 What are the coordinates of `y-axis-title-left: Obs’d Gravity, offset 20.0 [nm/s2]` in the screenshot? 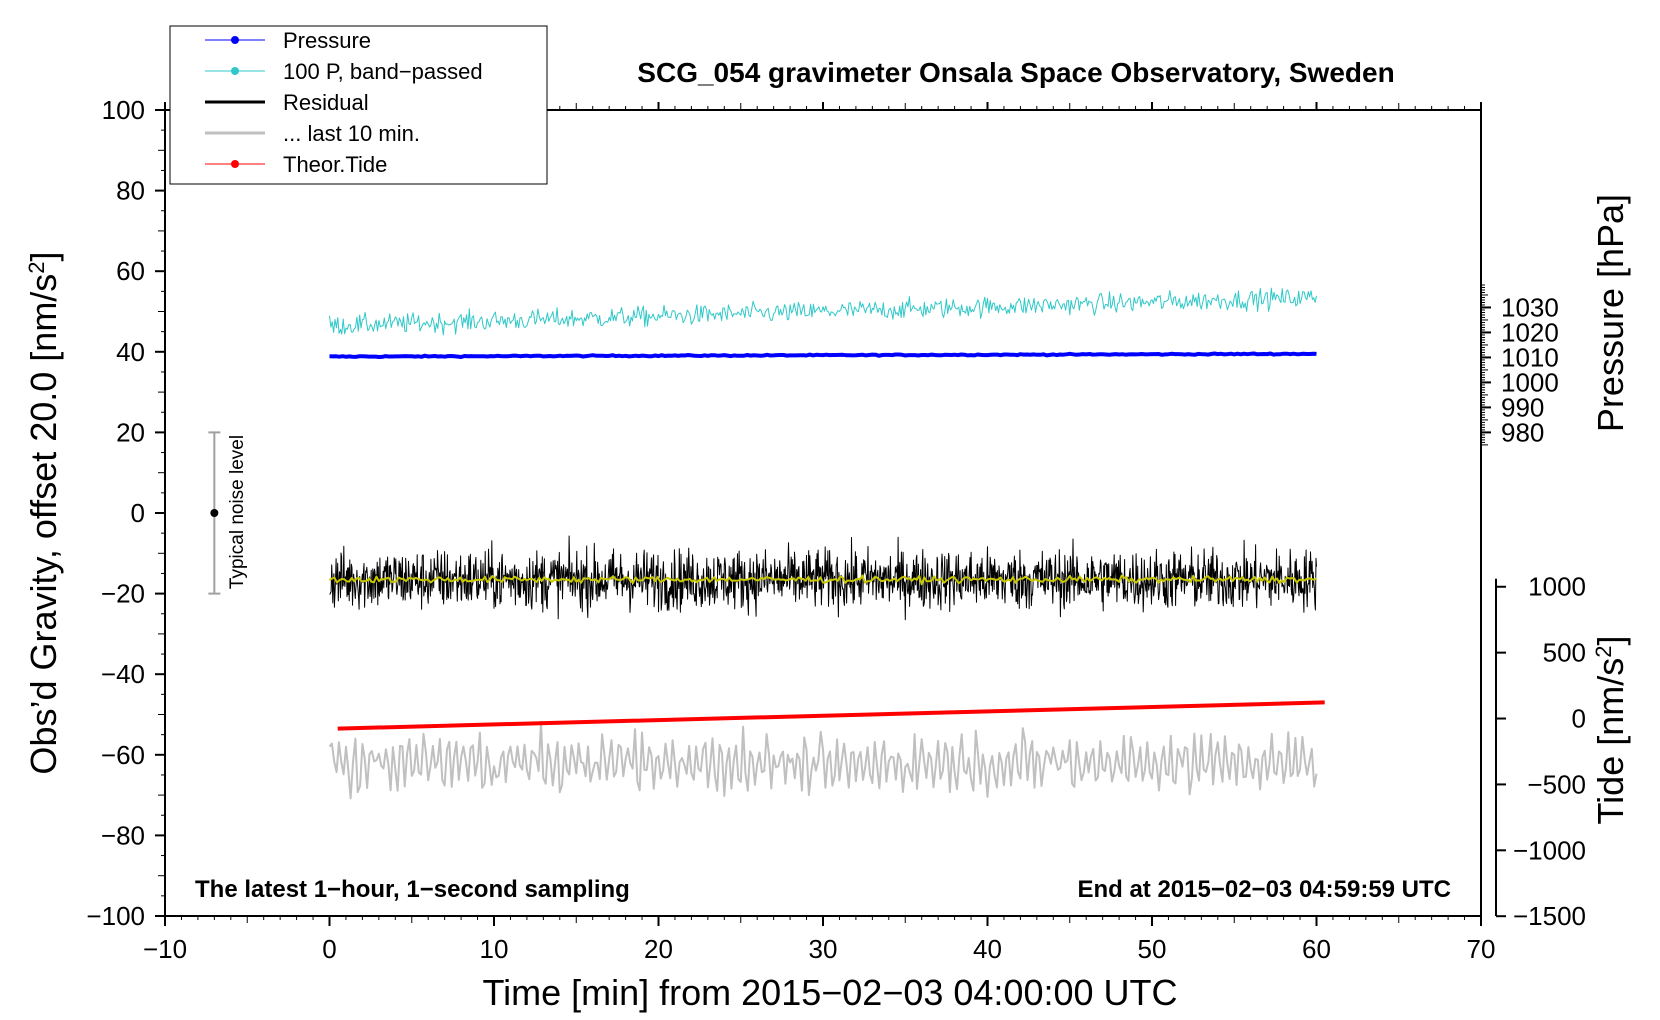 It's located at (43, 512).